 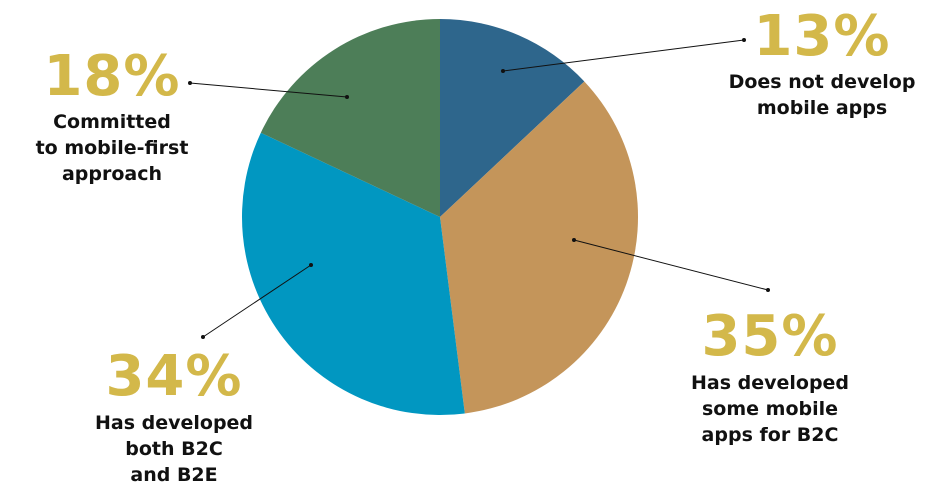 I want to click on slice-label-does-not-develop-line-2: mobile apps, so click(x=822, y=108).